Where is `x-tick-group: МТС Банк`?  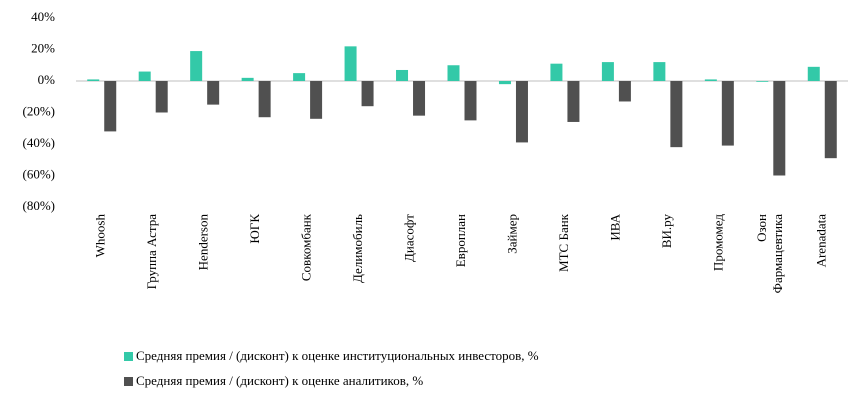 x-tick-group: МТС Банк is located at coordinates (563, 242).